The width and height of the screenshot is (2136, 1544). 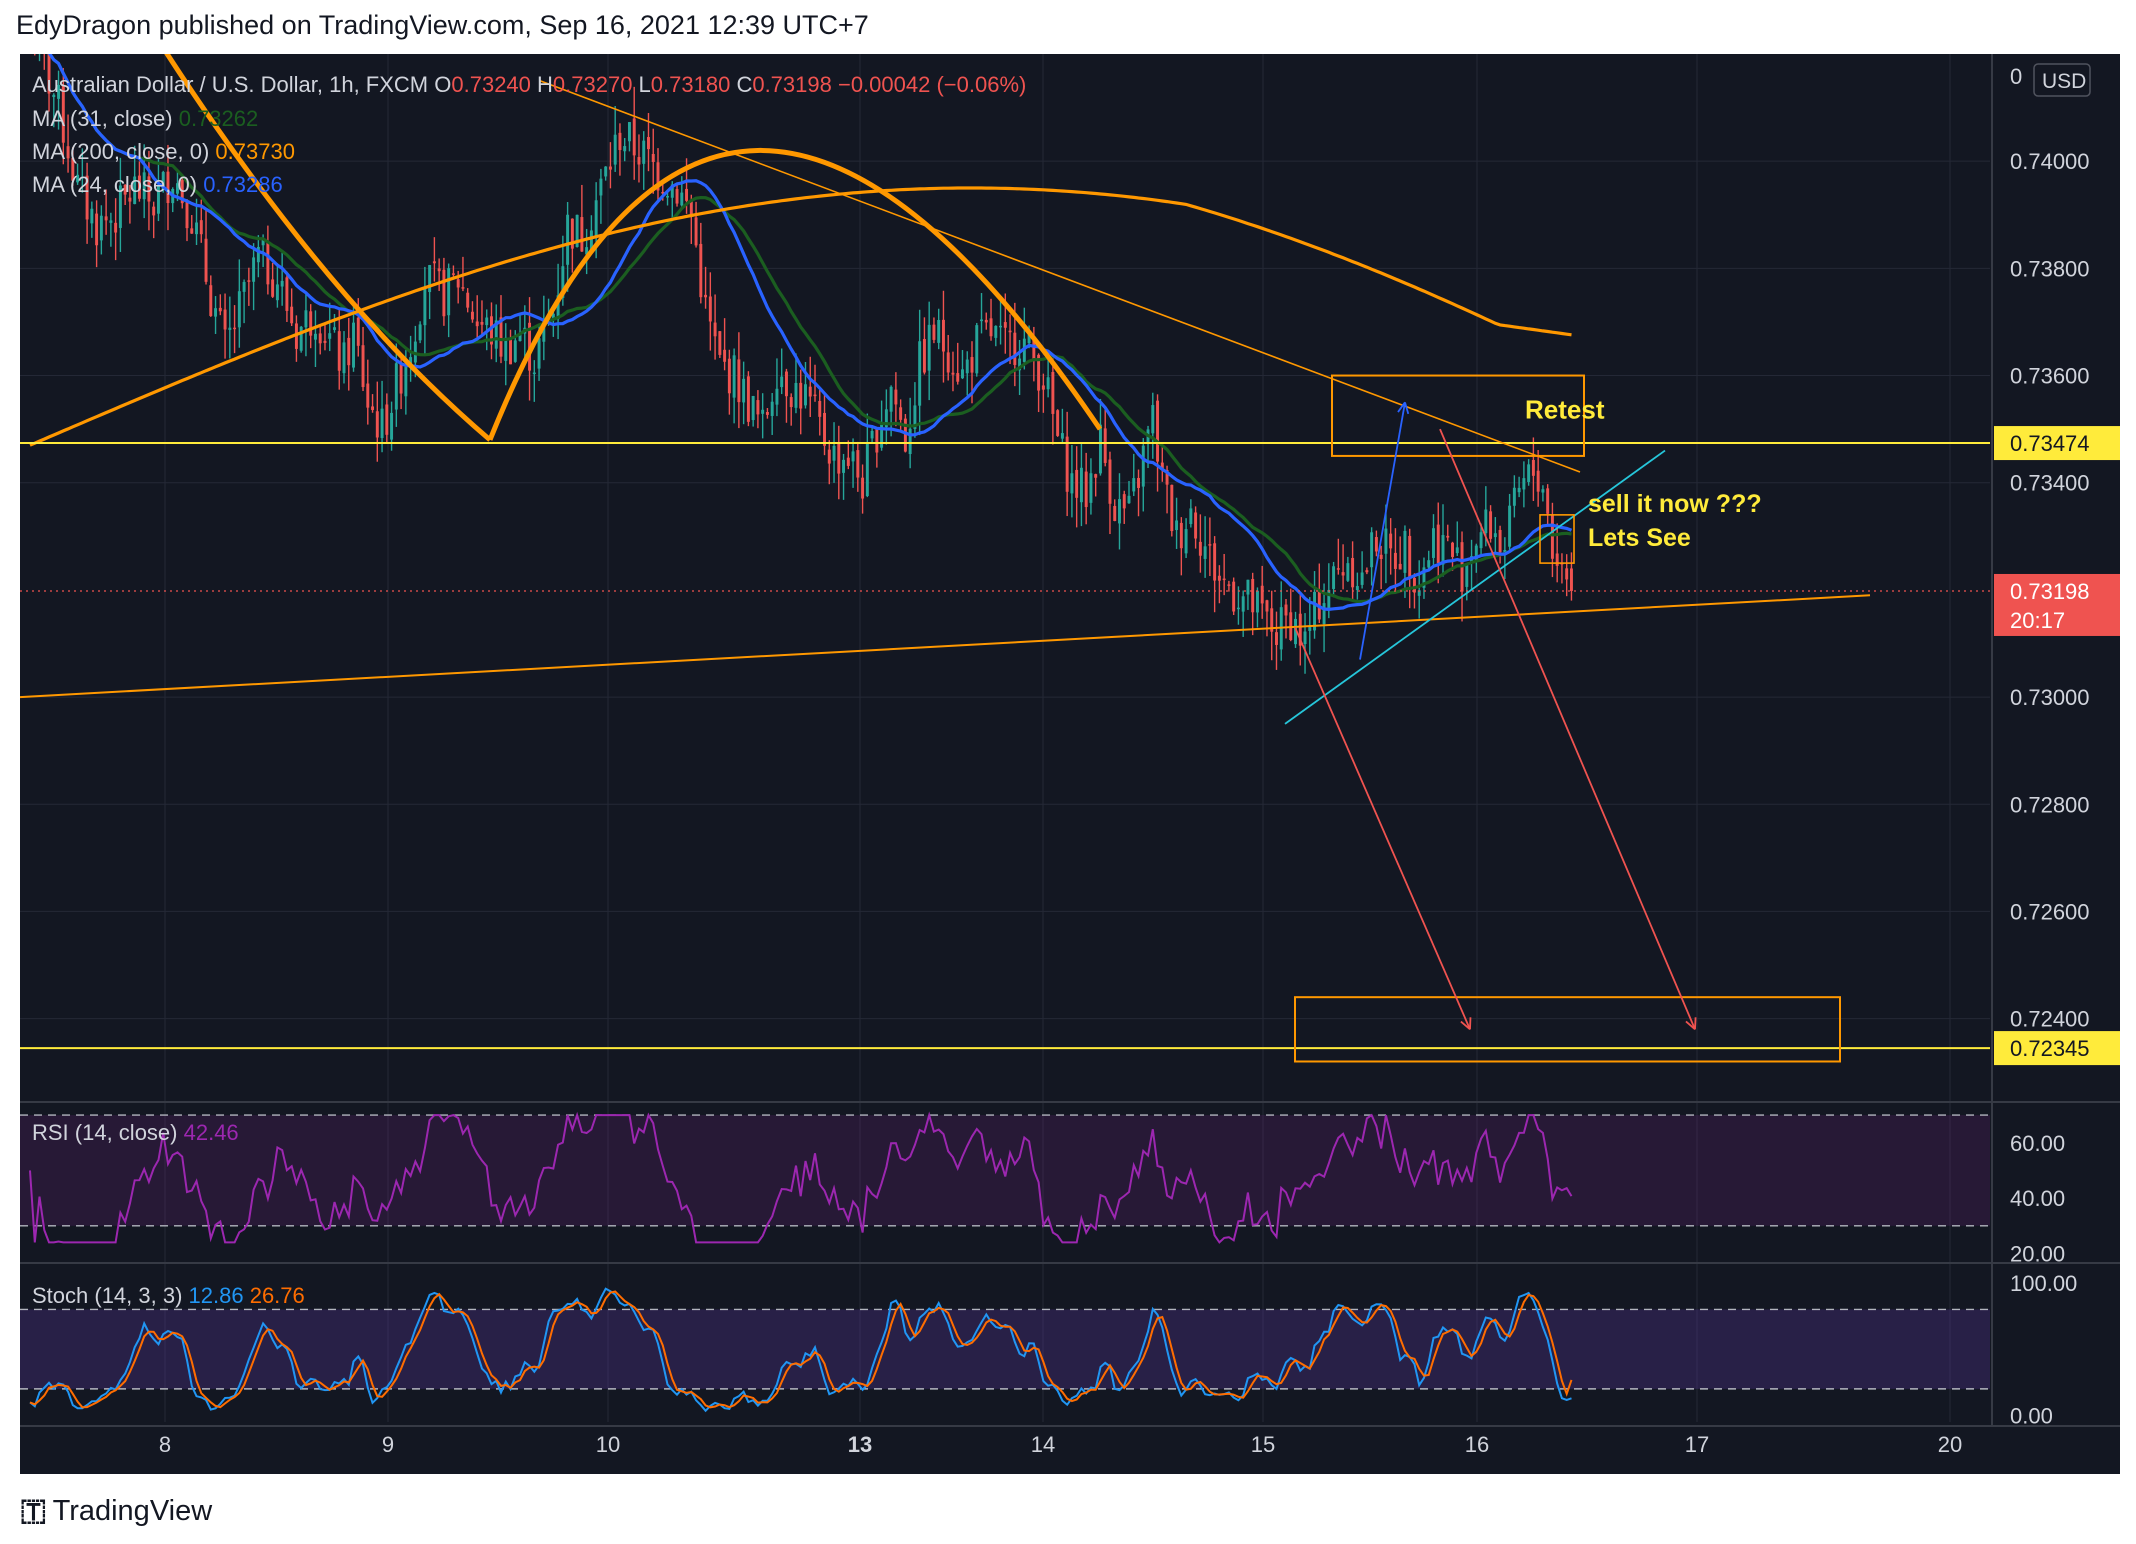 I want to click on entry-zone-box, so click(x=1557, y=539).